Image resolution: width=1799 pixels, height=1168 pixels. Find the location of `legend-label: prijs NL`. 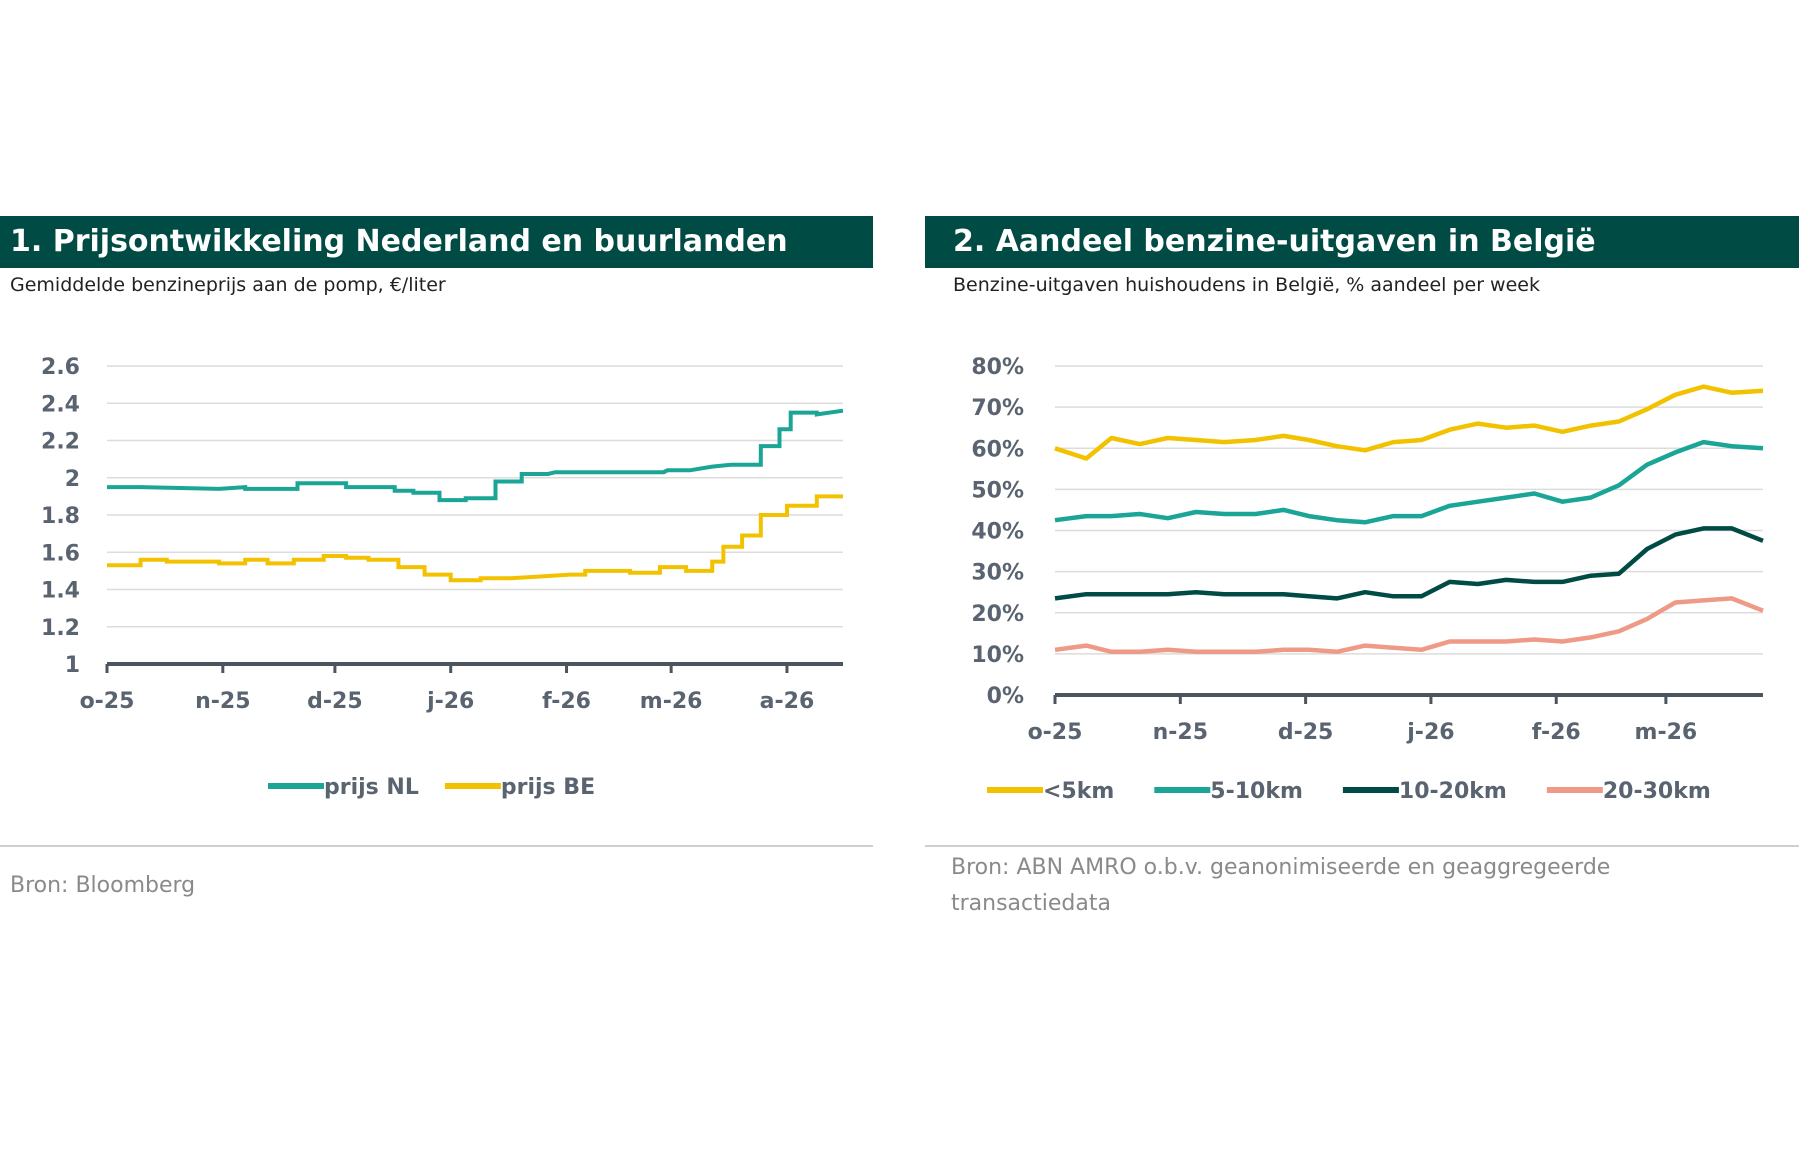

legend-label: prijs NL is located at coordinates (371, 787).